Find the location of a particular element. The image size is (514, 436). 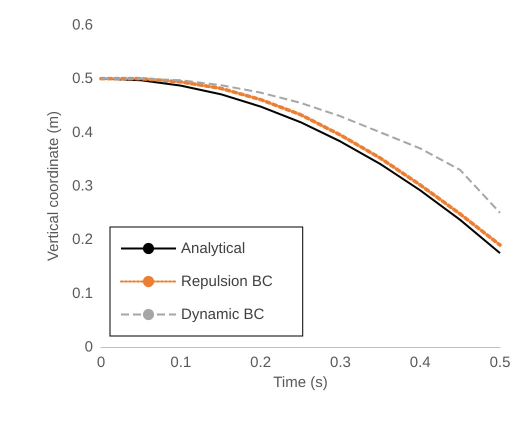

y-tick-label: 0.2 is located at coordinates (82, 239).